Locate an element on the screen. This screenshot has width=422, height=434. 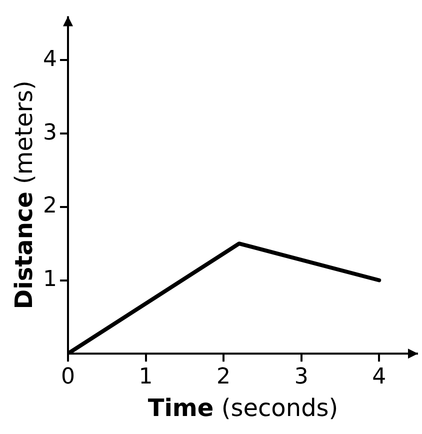
y-tick-label: 3 is located at coordinates (49, 133).